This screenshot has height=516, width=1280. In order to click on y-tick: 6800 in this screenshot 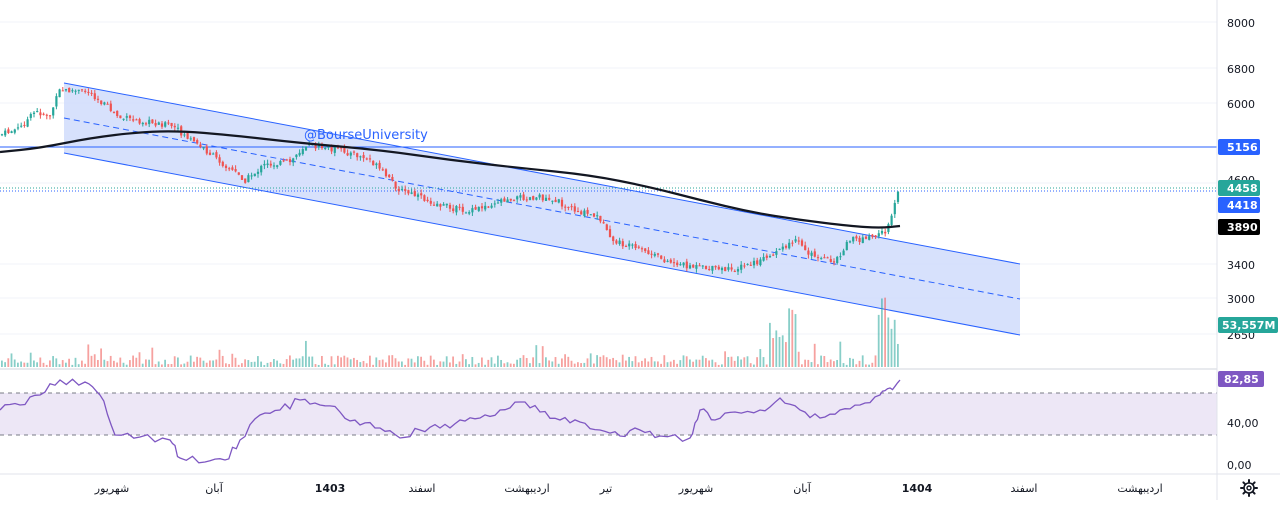, I will do `click(1241, 69)`.